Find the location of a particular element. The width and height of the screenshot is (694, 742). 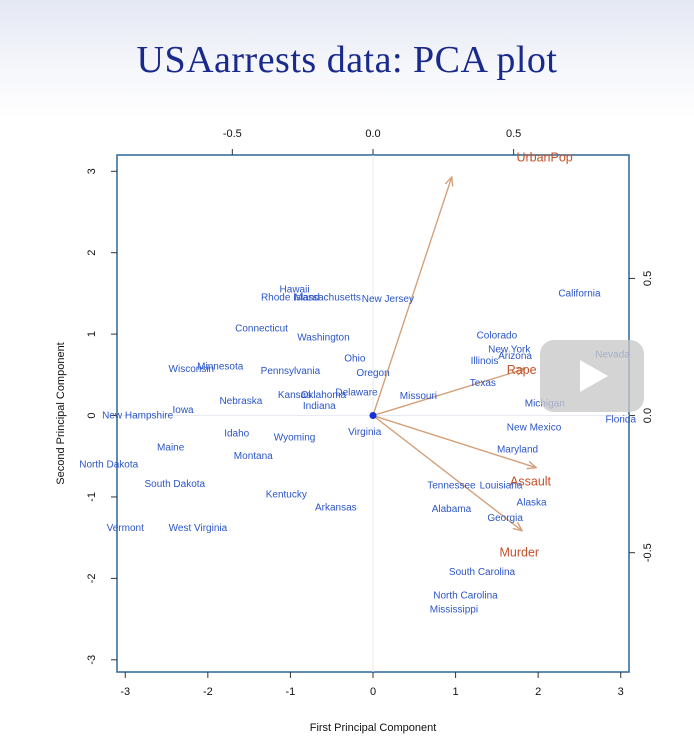

state-label: Missouri is located at coordinates (418, 396).